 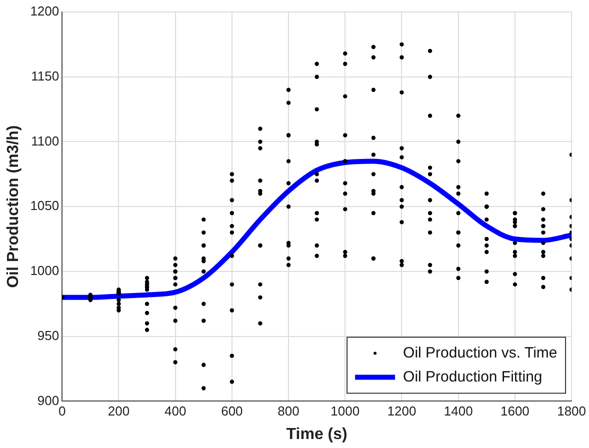 I want to click on legend-label: Oil Production Fitting, so click(x=472, y=377).